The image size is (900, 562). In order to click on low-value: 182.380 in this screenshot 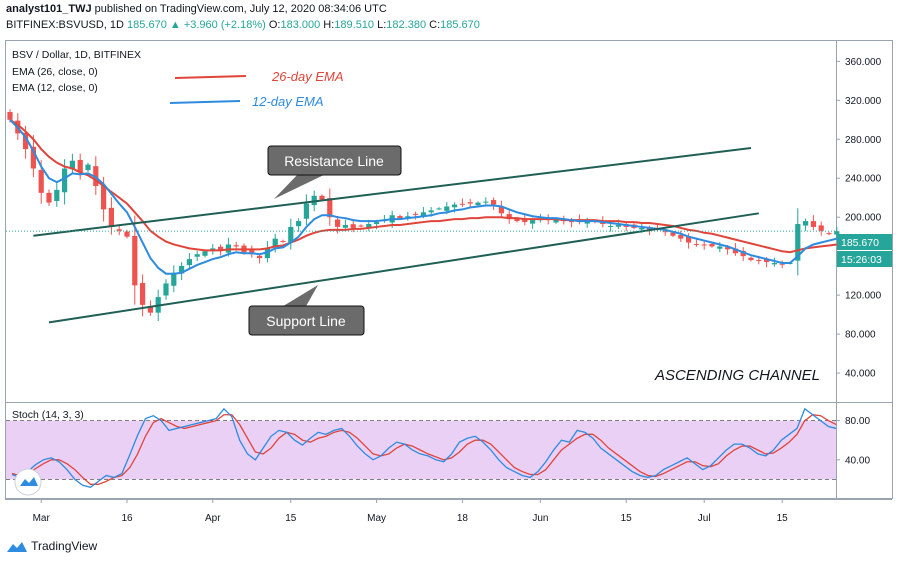, I will do `click(406, 25)`.